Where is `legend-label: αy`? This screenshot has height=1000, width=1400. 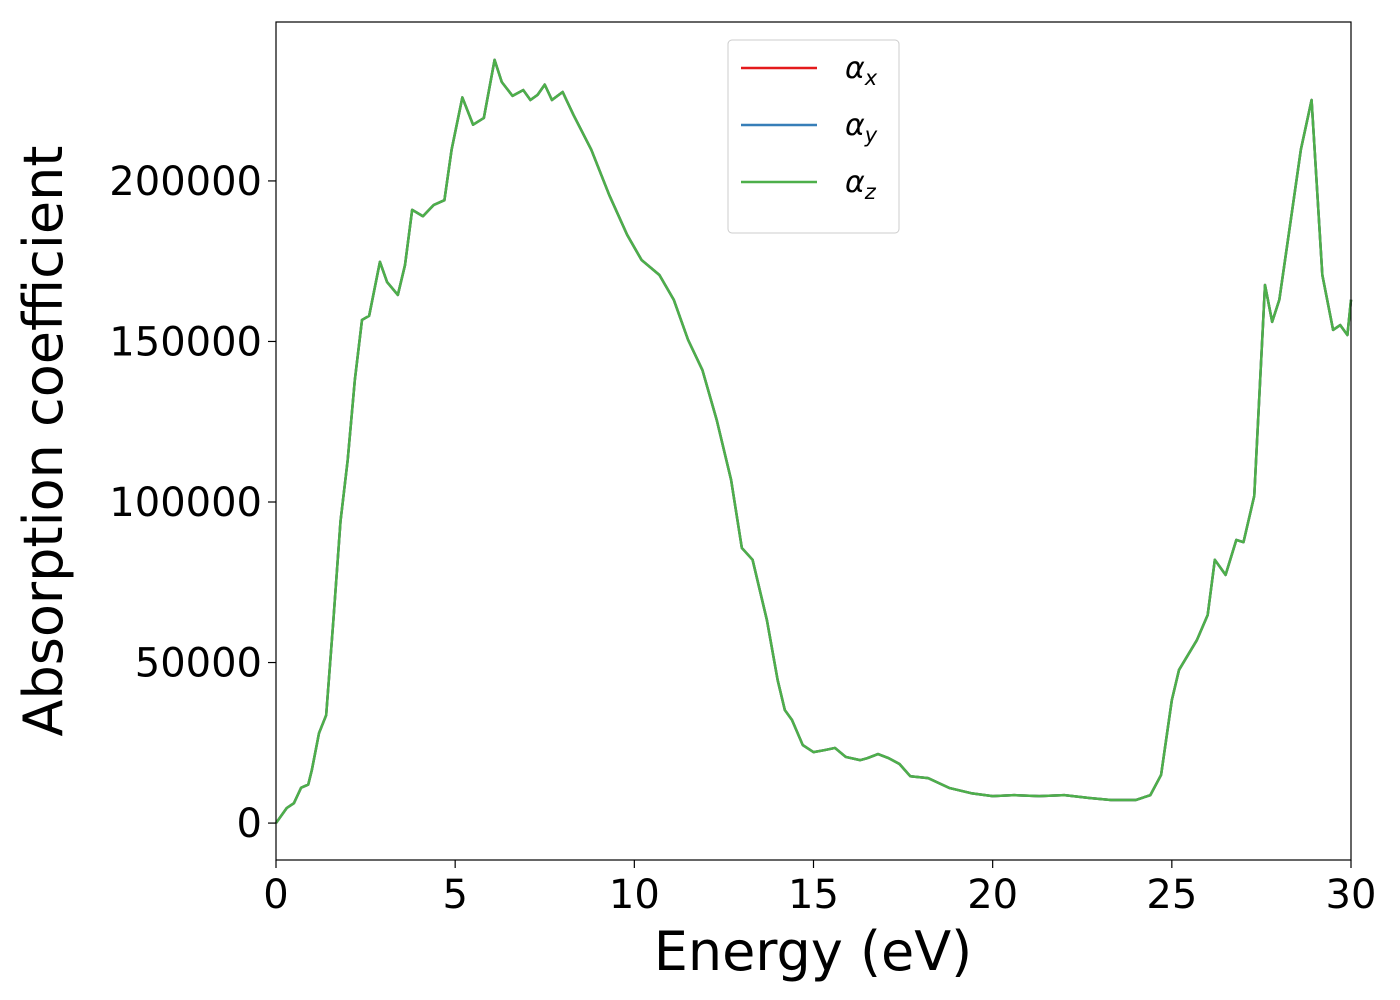
legend-label: αy is located at coordinates (861, 127).